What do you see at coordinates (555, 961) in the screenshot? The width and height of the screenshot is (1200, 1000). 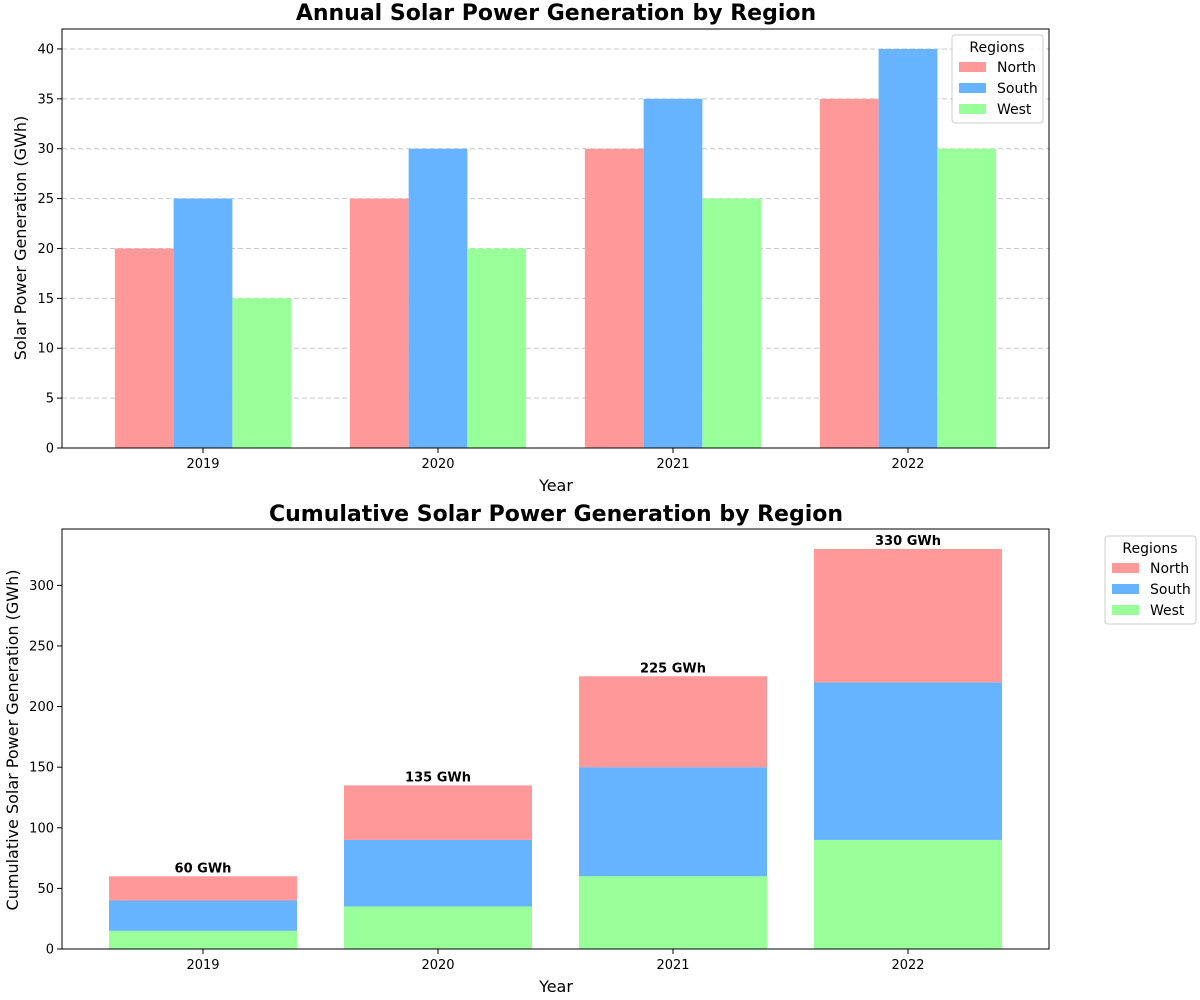 I see `cumulative-x-axis: 2019 2020 2021 2022` at bounding box center [555, 961].